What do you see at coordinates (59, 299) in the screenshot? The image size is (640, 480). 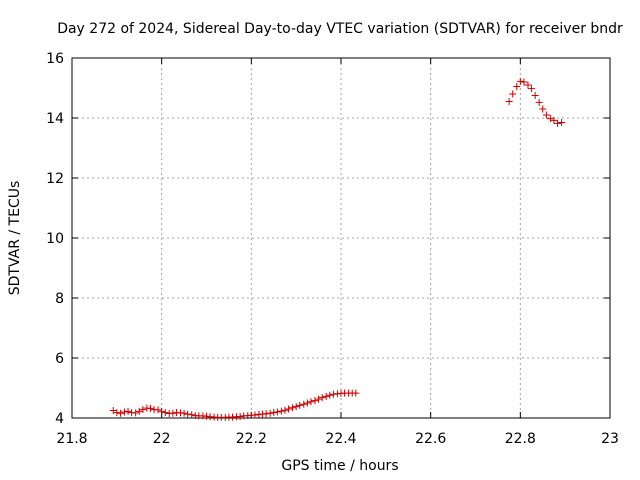 I see `y-tick-label: 8` at bounding box center [59, 299].